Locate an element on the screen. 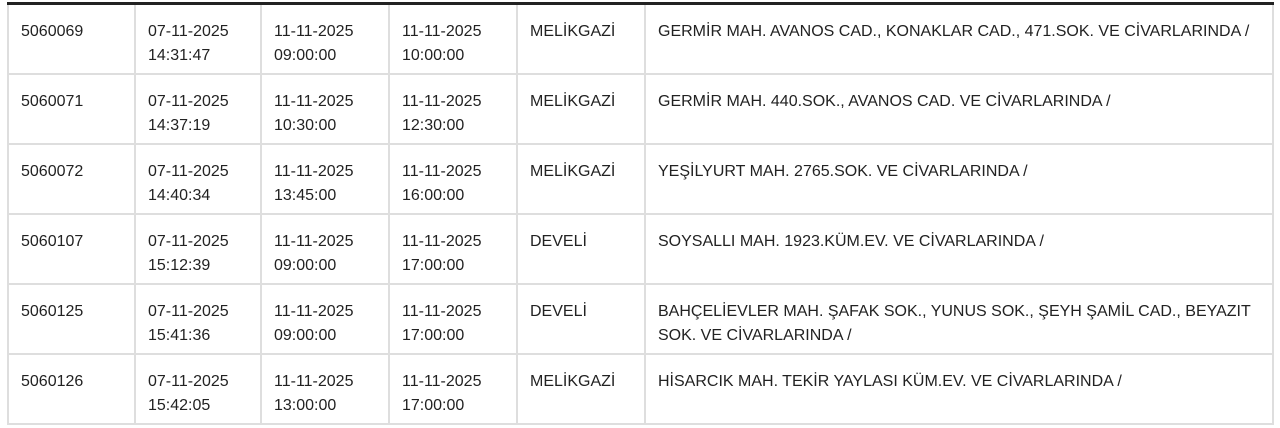 This screenshot has height=428, width=1280. cell-end: 11-11-2025 10:00:00 is located at coordinates (453, 38).